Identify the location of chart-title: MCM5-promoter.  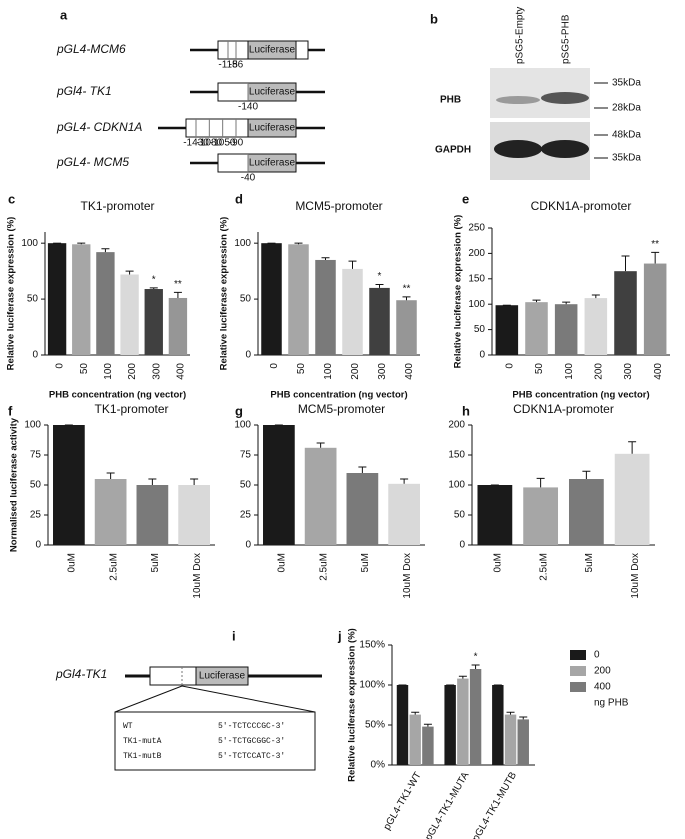
(341, 409).